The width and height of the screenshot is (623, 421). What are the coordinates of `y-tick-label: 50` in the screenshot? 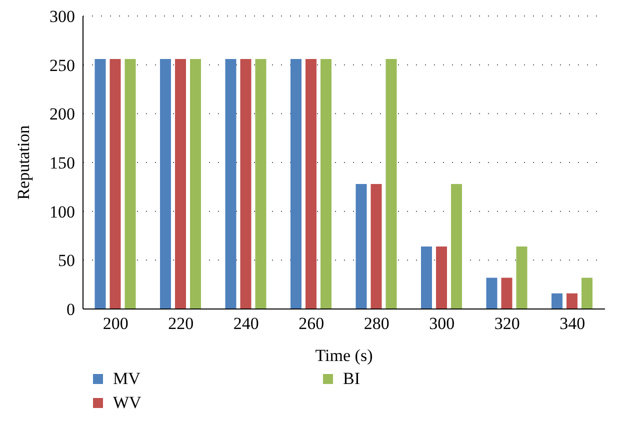 It's located at (66, 260).